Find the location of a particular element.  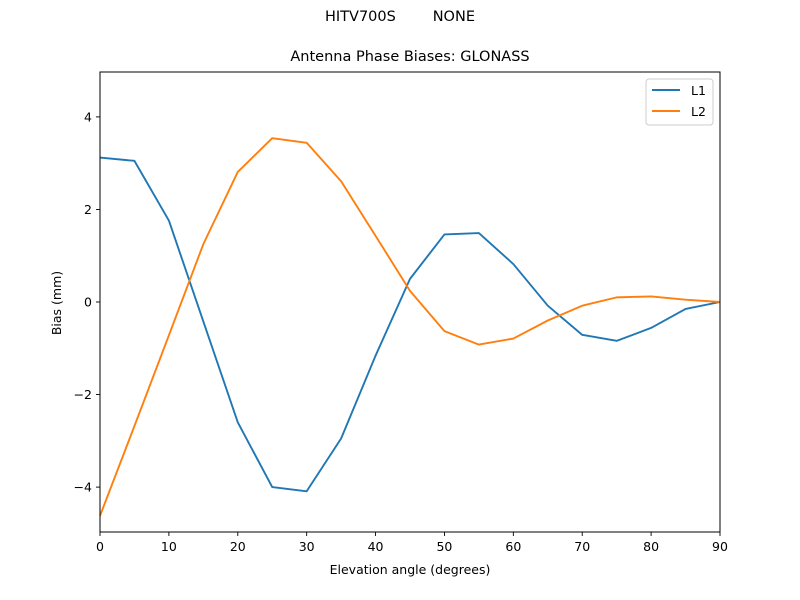

x-axis-ticks: 0 10 20 30 40 50 60 70 80 90 is located at coordinates (412, 543).